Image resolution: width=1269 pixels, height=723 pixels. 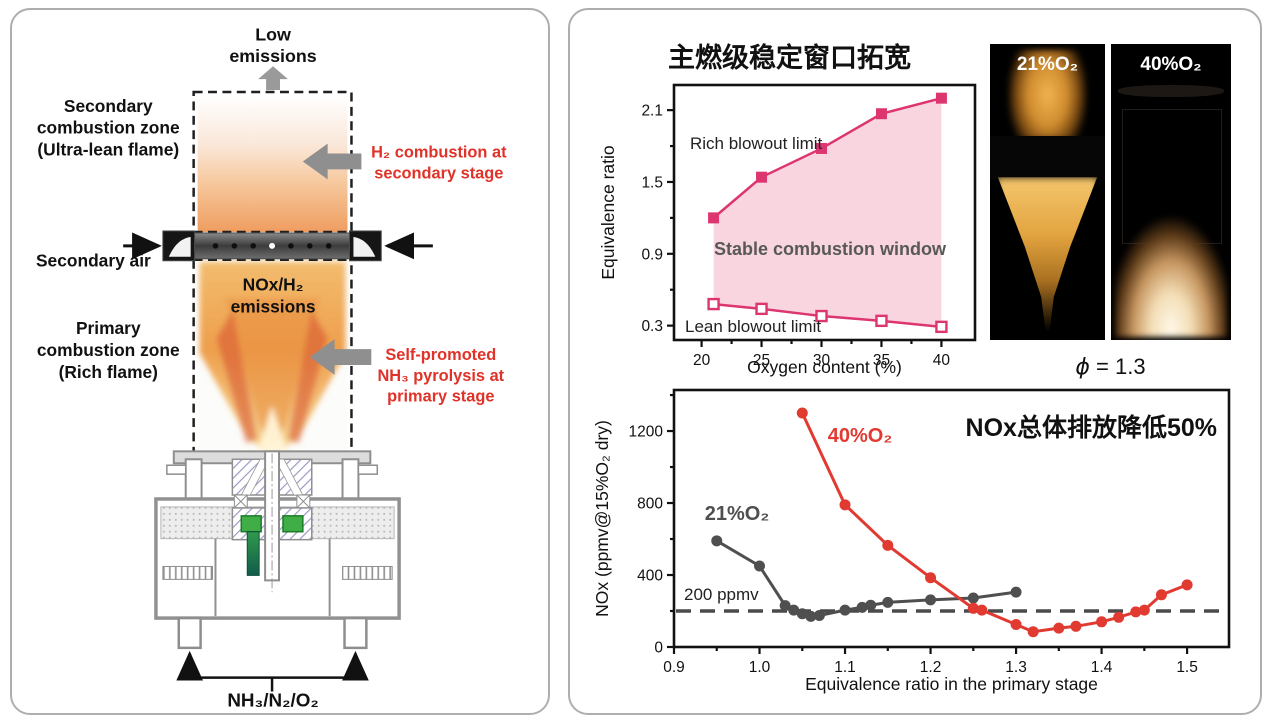 I want to click on phi-symbol: ϕ, so click(x=1082, y=367).